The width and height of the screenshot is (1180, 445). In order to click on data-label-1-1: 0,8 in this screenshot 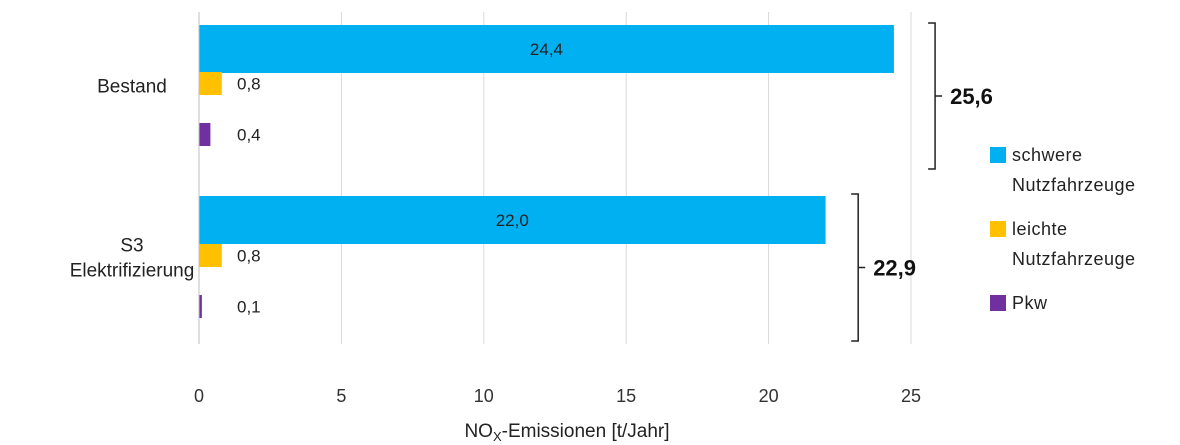, I will do `click(249, 256)`.